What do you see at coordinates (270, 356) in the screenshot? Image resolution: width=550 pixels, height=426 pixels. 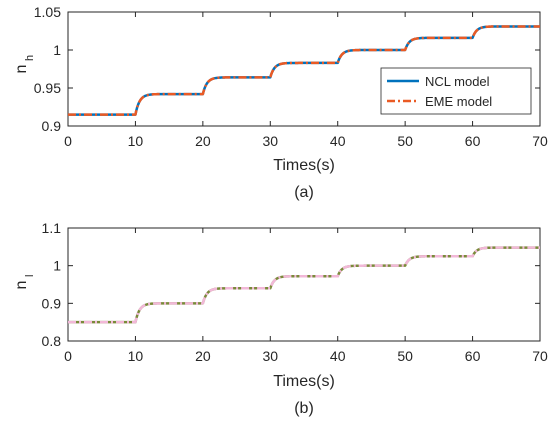 I see `x-tick-label-b: 30` at bounding box center [270, 356].